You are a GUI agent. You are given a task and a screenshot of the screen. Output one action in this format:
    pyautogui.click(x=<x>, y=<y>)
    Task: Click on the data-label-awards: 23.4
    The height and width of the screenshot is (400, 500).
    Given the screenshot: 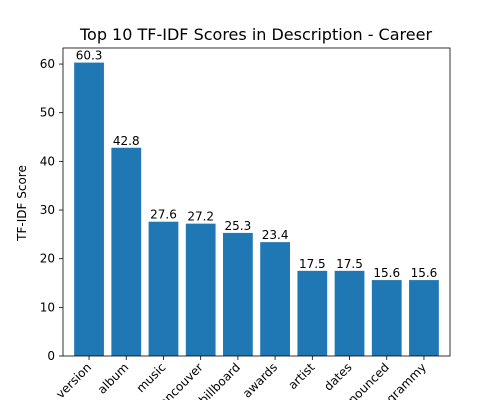 What is the action you would take?
    pyautogui.click(x=275, y=235)
    